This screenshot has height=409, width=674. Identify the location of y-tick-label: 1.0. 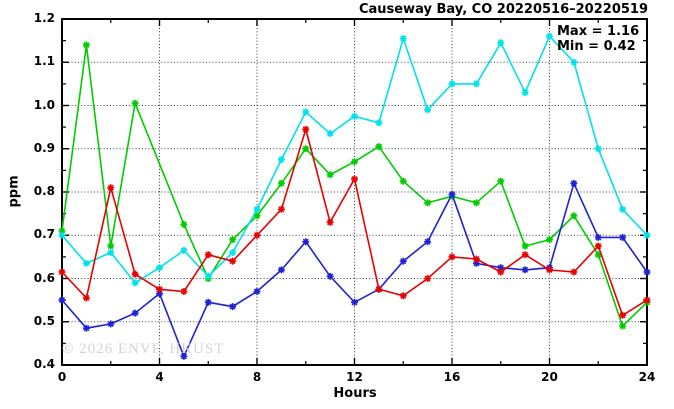
(44, 104).